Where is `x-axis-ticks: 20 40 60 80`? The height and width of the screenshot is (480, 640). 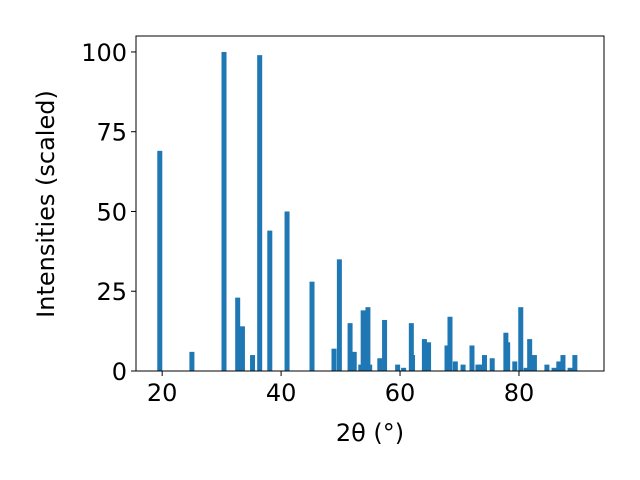
x-axis-ticks: 20 40 60 80 is located at coordinates (340, 389).